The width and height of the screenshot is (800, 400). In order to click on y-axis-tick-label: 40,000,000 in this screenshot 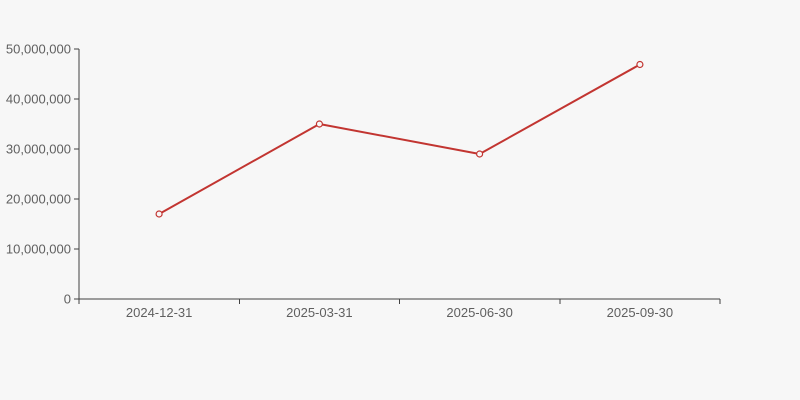, I will do `click(38, 99)`.